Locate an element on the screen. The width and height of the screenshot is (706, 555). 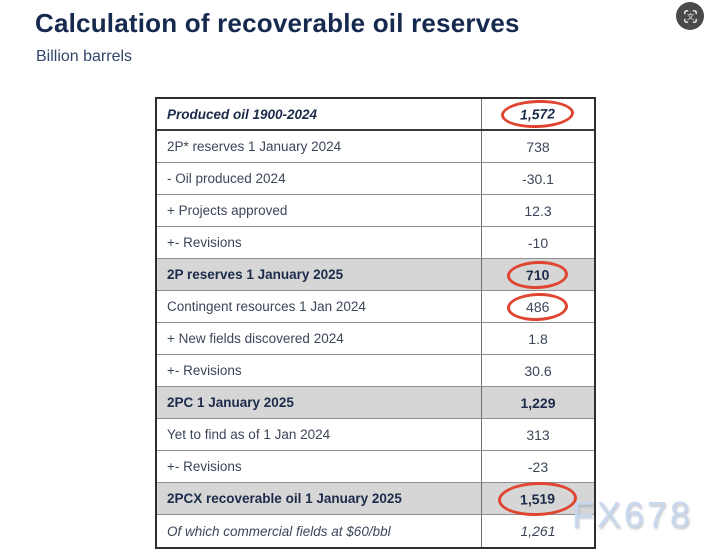
highlight-circle: 1,519 is located at coordinates (538, 498).